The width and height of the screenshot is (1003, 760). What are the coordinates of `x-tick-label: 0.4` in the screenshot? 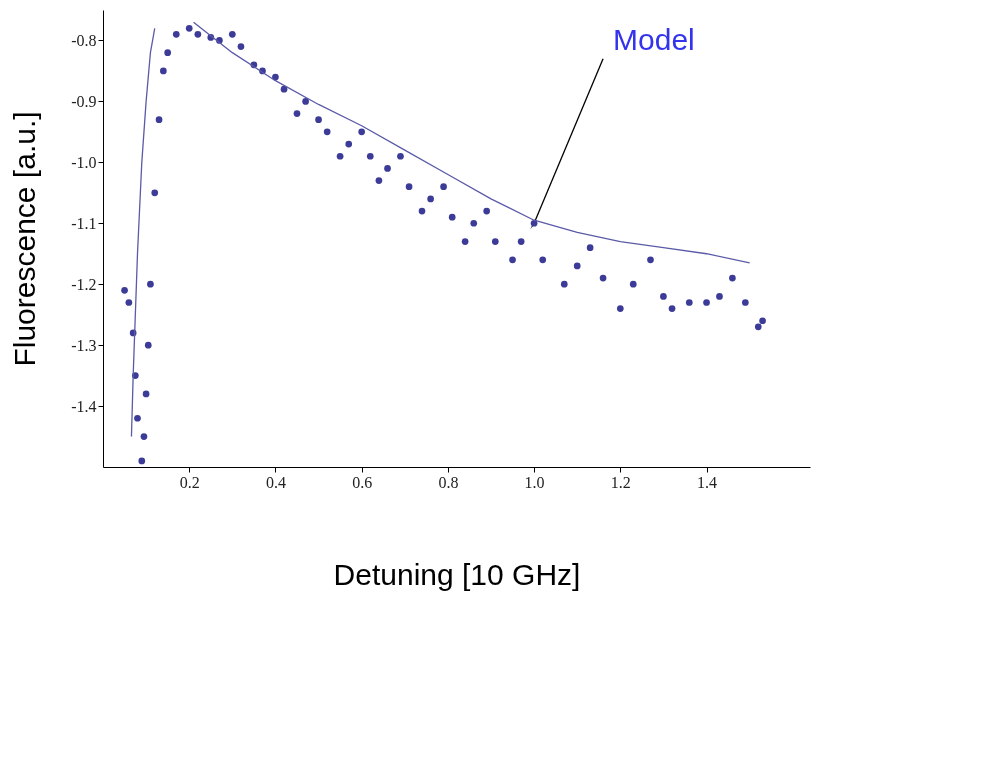 It's located at (275, 482).